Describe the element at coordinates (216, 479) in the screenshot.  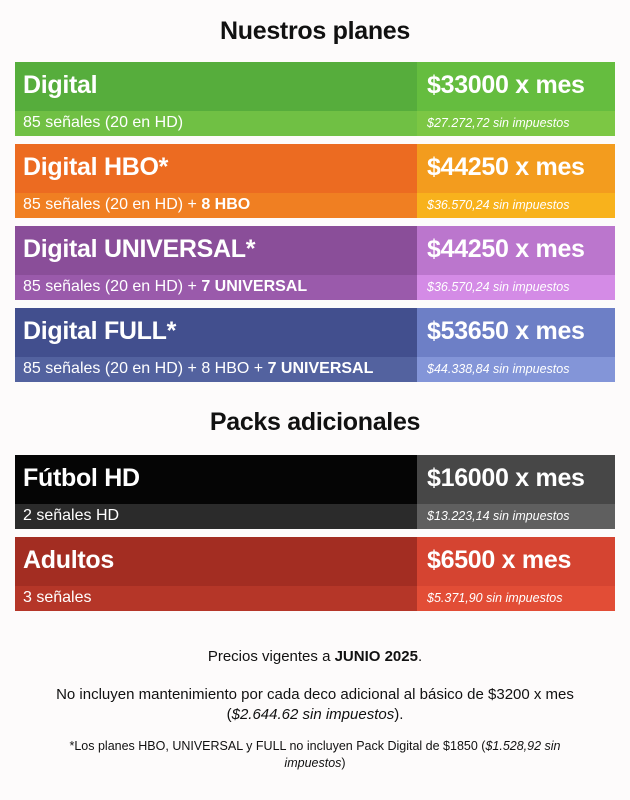
I see `pack-name: Fútbol HD` at that location.